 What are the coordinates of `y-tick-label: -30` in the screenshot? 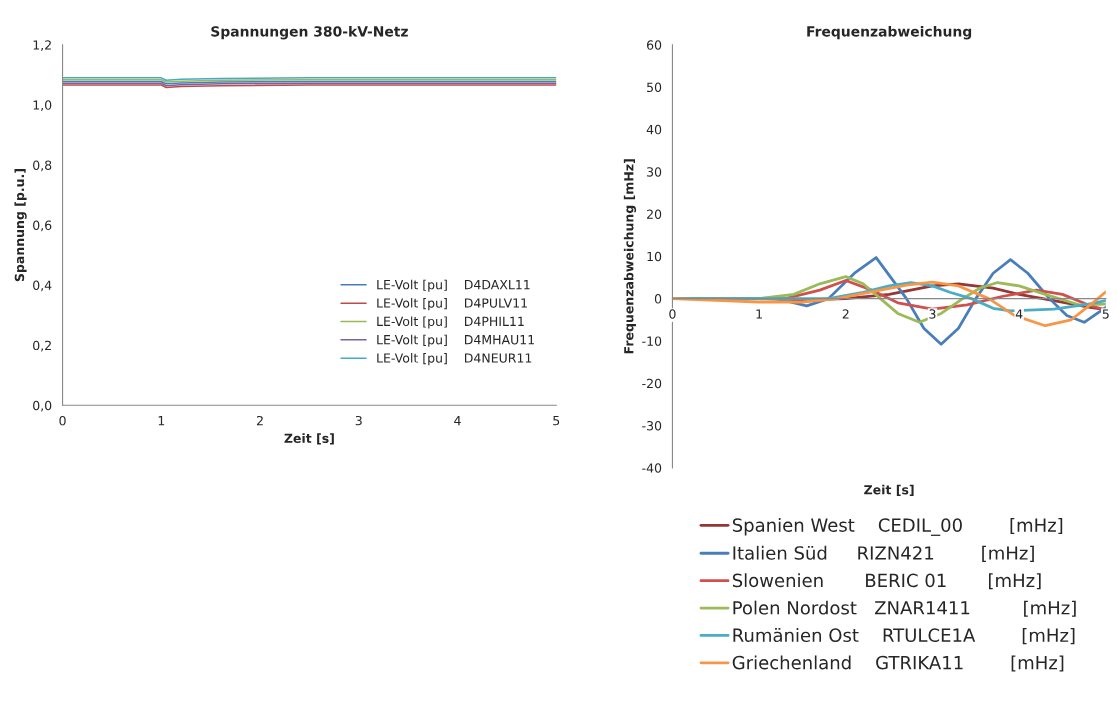 It's located at (652, 426).